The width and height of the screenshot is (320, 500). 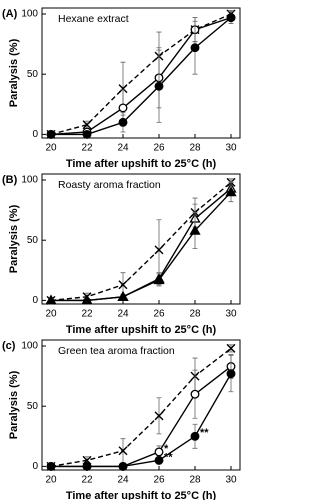 I want to click on panel-label: (B), so click(x=10, y=180).